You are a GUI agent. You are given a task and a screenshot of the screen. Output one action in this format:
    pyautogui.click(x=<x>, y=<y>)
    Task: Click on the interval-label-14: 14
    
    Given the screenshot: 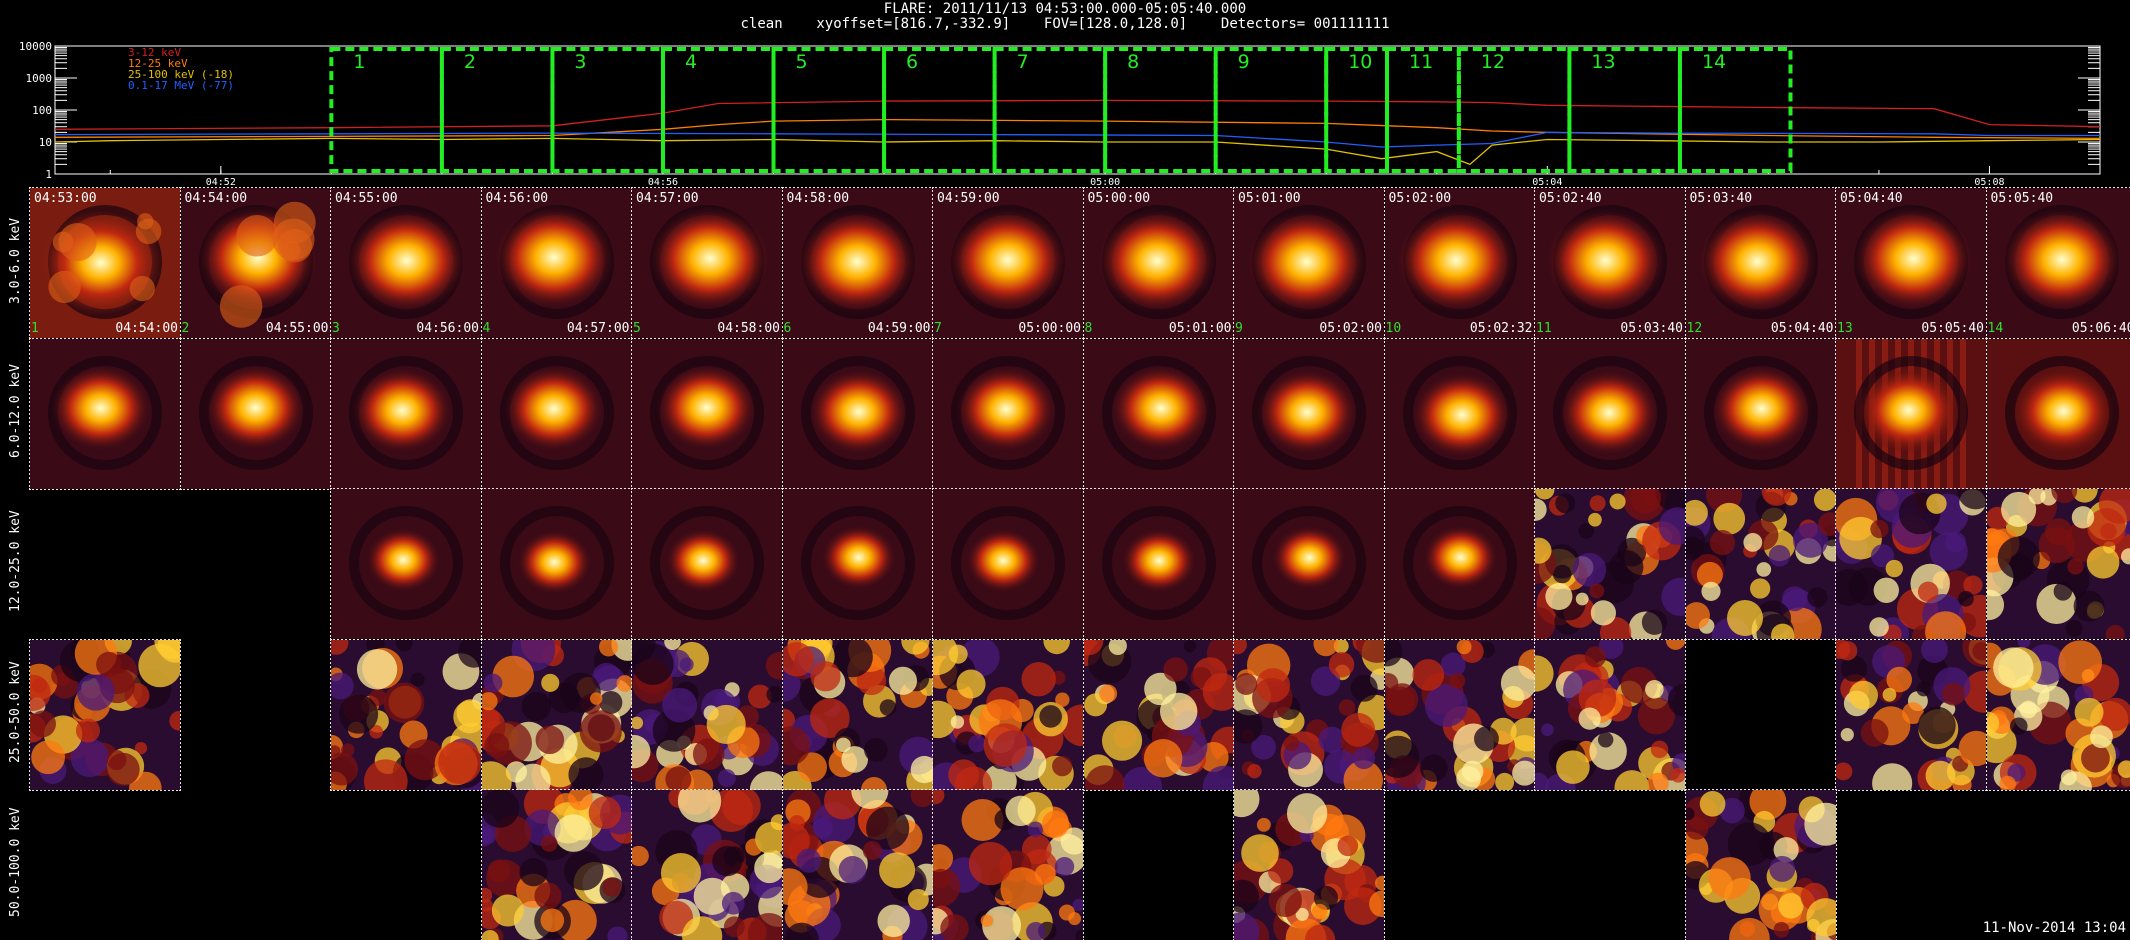 What is the action you would take?
    pyautogui.click(x=1714, y=62)
    